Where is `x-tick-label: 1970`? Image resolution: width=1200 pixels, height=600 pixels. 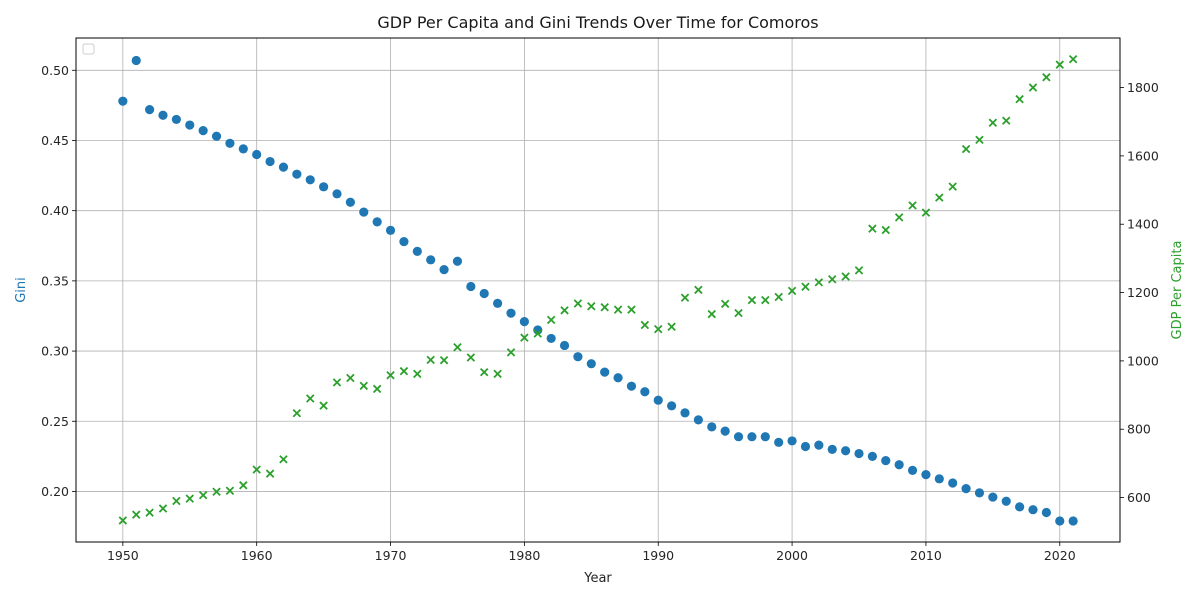
x-tick-label: 1970 is located at coordinates (391, 555).